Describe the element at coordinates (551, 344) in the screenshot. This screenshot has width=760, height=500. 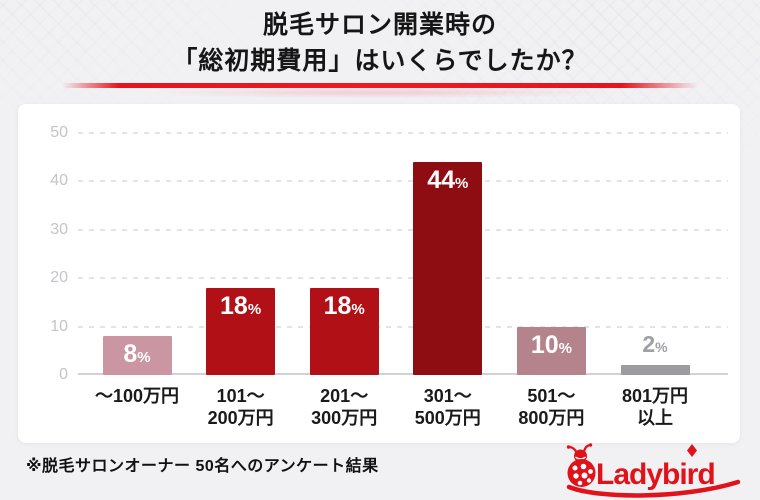
I see `bar-value-label: 10%` at that location.